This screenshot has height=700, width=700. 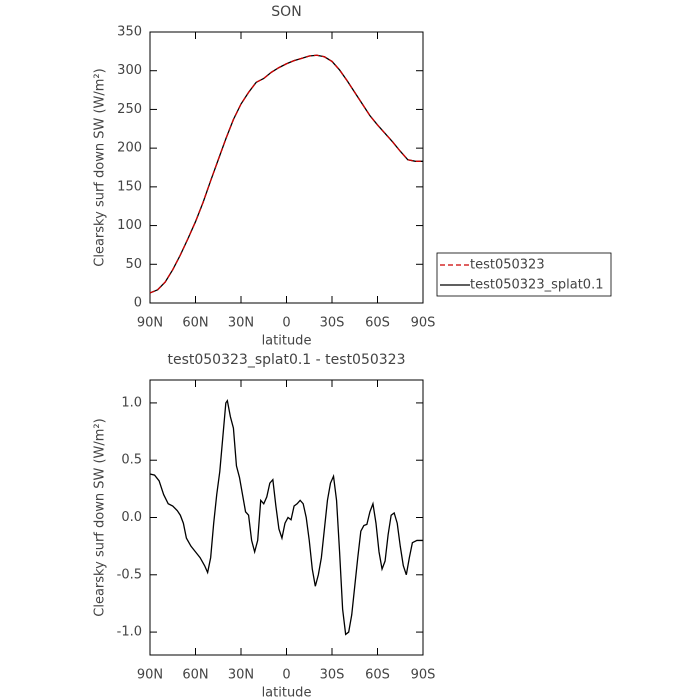 What do you see at coordinates (131, 517) in the screenshot?
I see `y-tick-label: 0.0` at bounding box center [131, 517].